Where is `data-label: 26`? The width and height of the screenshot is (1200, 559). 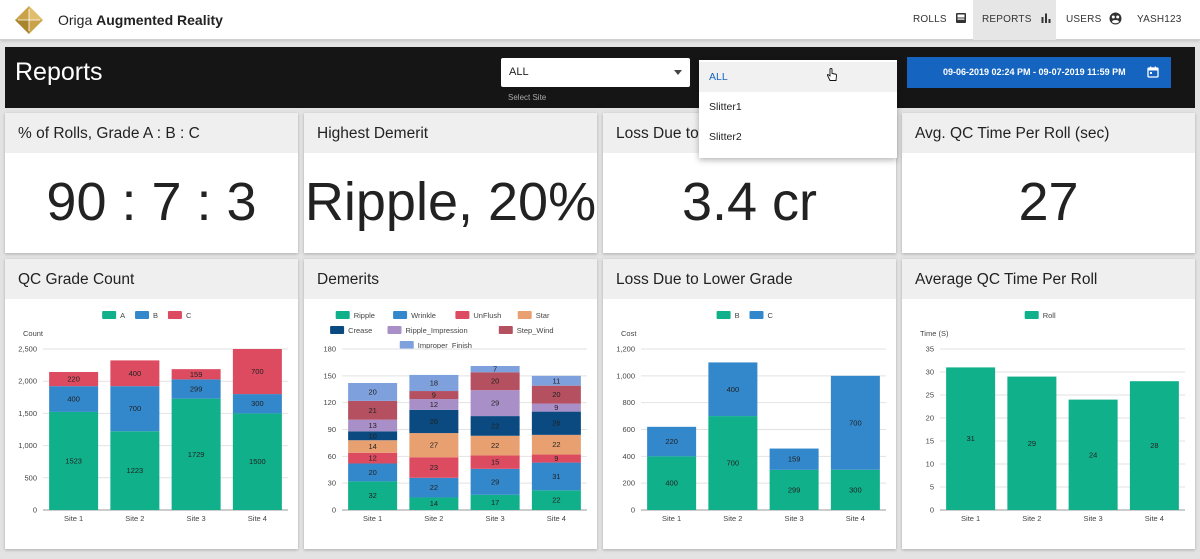
data-label: 26 is located at coordinates (434, 421).